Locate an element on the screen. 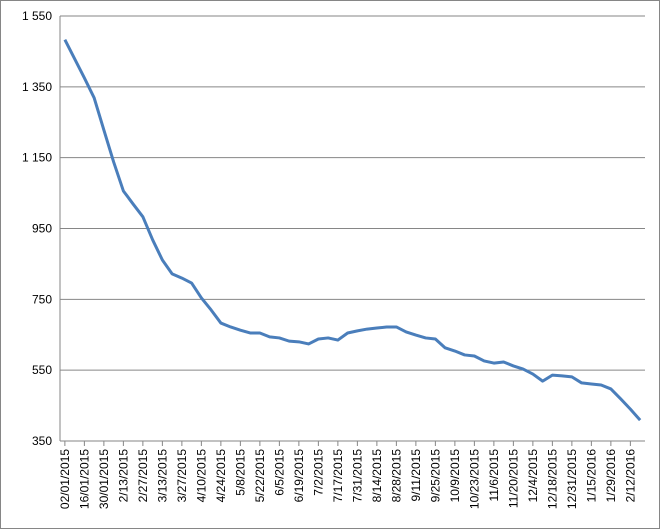  x-tick-label: 8/28/2015 is located at coordinates (396, 476).